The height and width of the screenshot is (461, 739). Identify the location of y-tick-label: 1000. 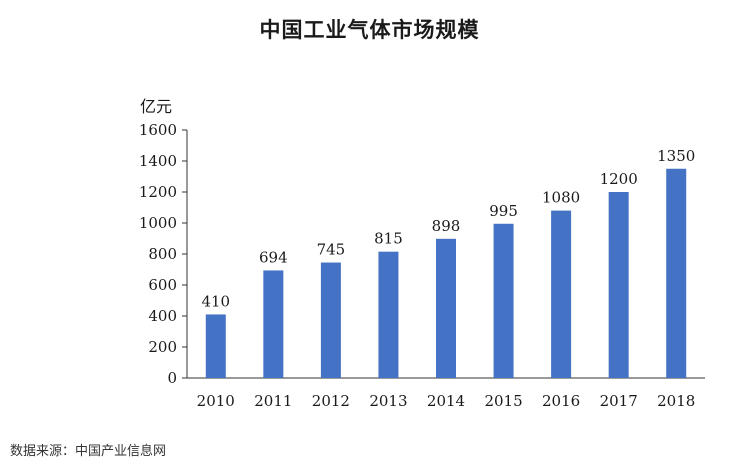
(158, 223).